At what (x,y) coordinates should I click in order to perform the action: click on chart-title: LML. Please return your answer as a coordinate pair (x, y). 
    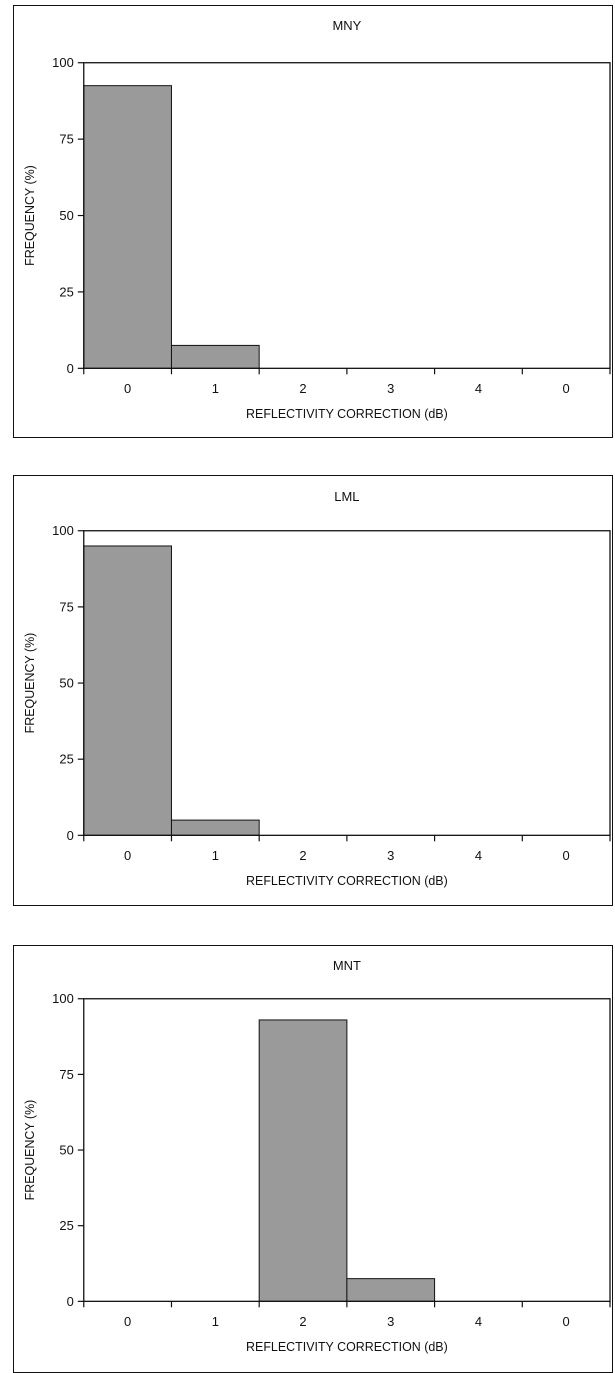
    Looking at the image, I should click on (346, 496).